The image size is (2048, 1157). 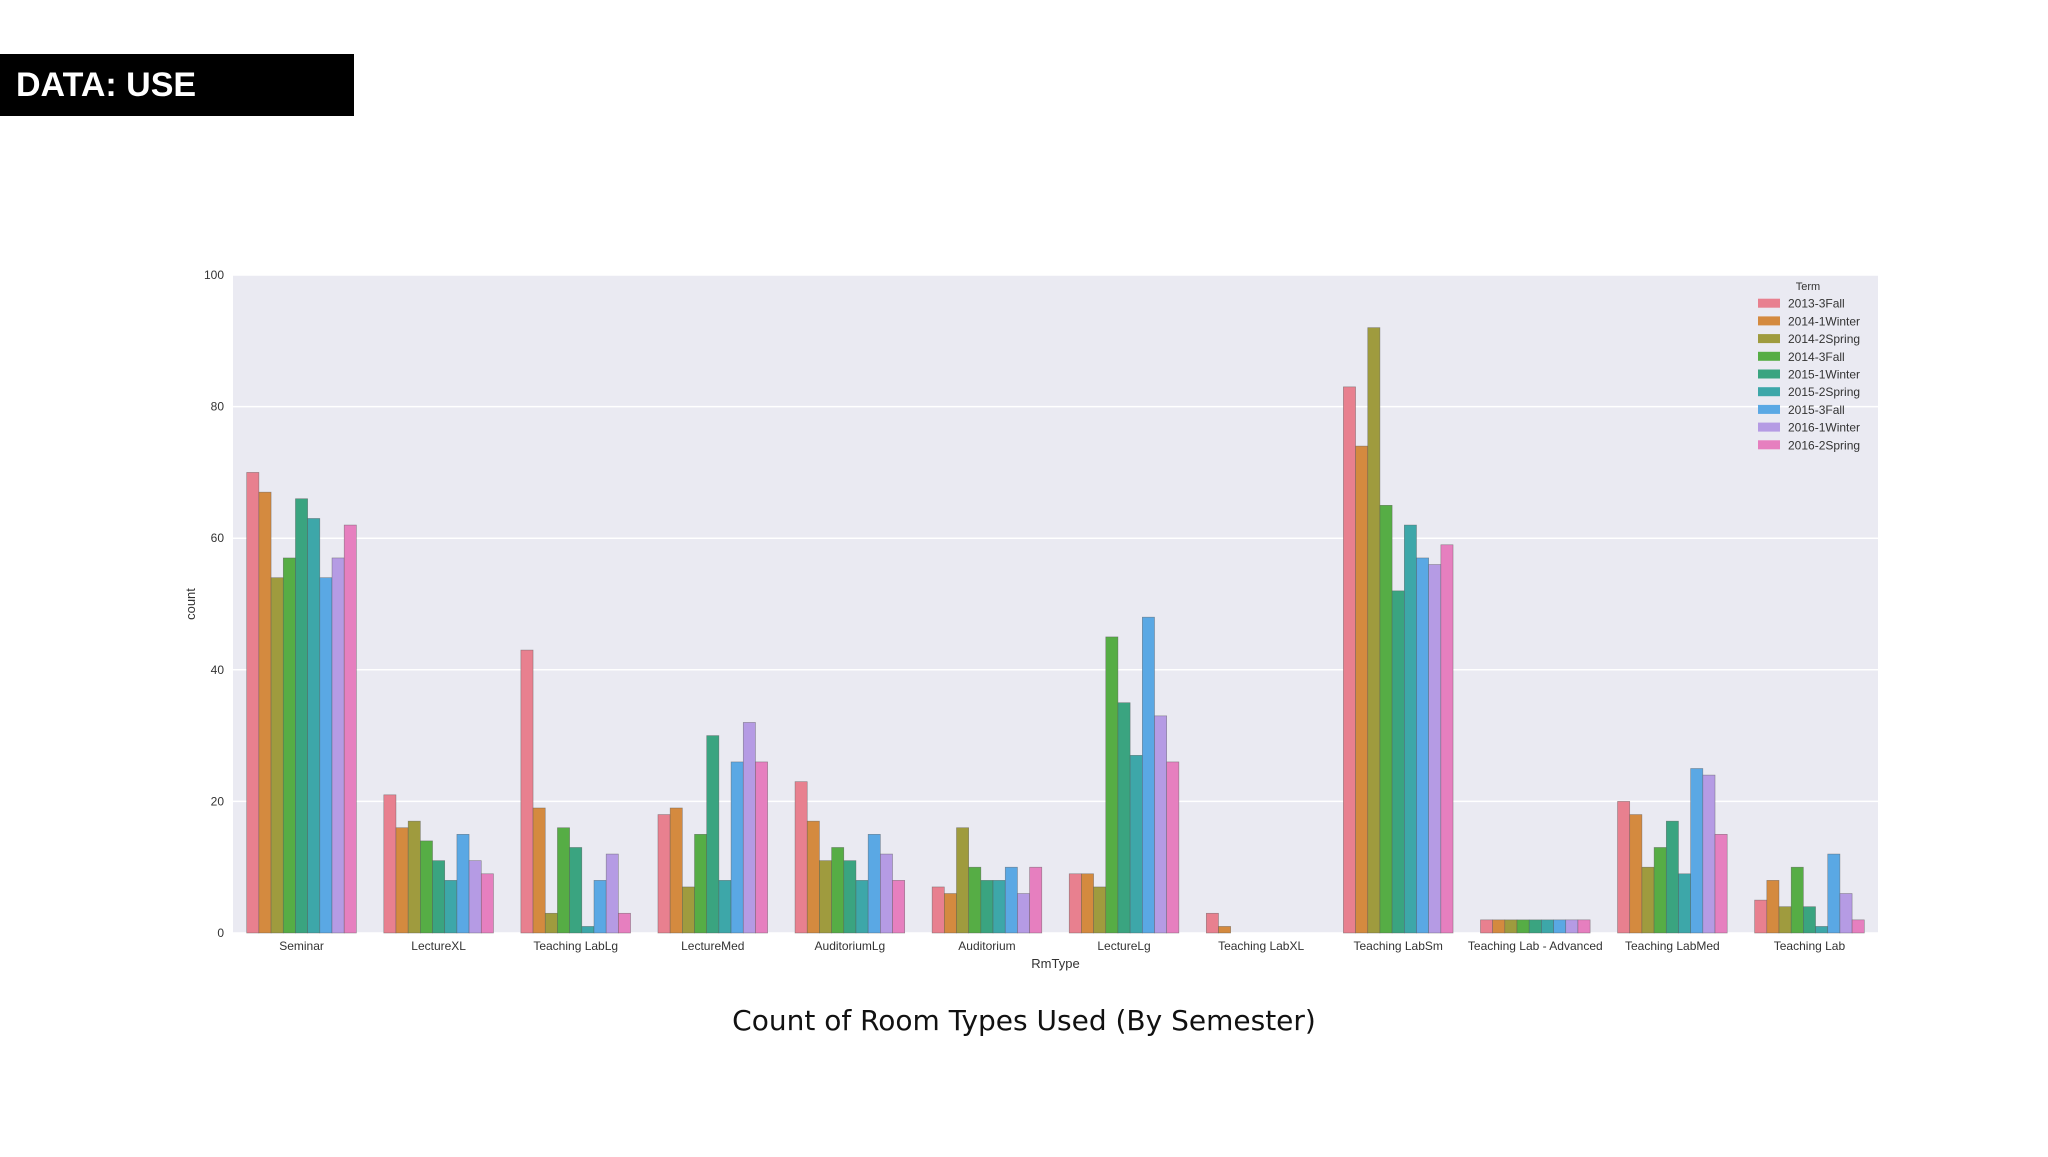 I want to click on x-tick-label: Teaching Lab - Advanced, so click(x=1535, y=946).